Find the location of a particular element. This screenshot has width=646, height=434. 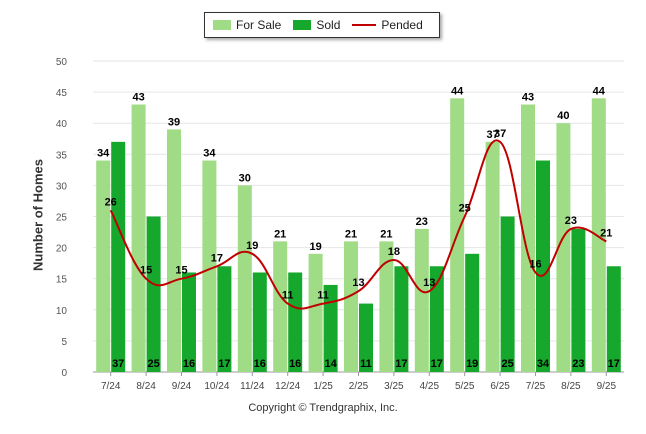

label-sold: 14 is located at coordinates (330, 364).